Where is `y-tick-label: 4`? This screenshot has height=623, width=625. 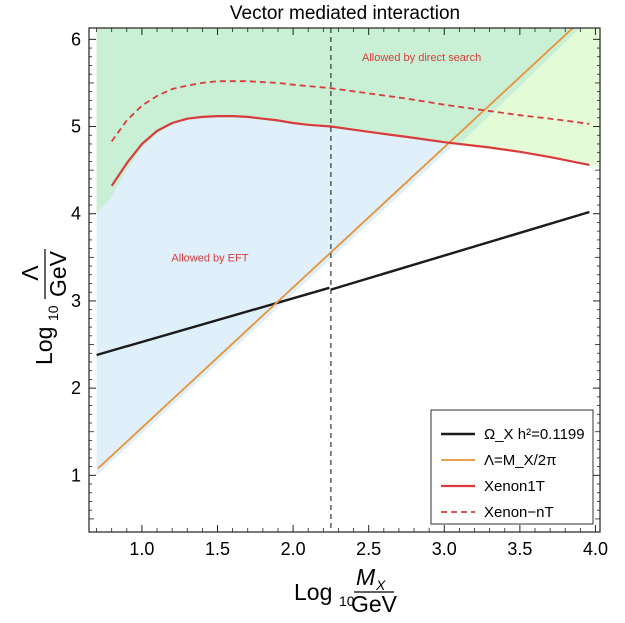
y-tick-label: 4 is located at coordinates (76, 214).